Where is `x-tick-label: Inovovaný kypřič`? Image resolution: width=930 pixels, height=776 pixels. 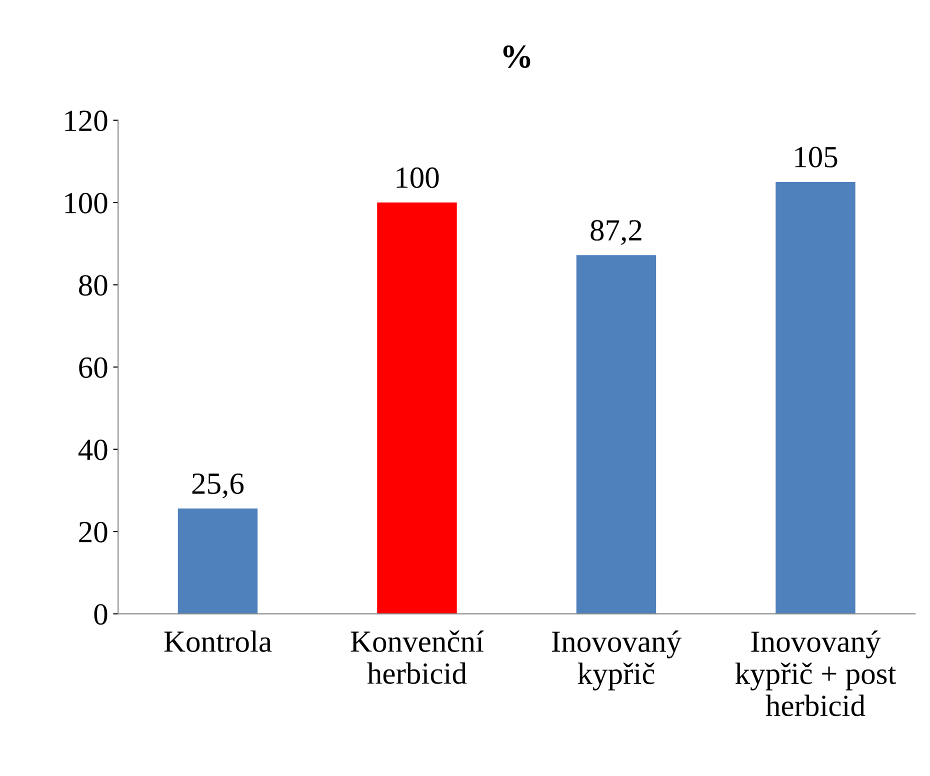 x-tick-label: Inovovaný kypřič is located at coordinates (617, 660).